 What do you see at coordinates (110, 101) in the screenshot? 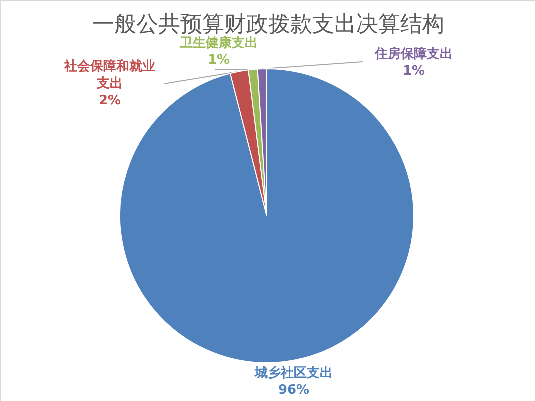
I see `data-label: 2%` at bounding box center [110, 101].